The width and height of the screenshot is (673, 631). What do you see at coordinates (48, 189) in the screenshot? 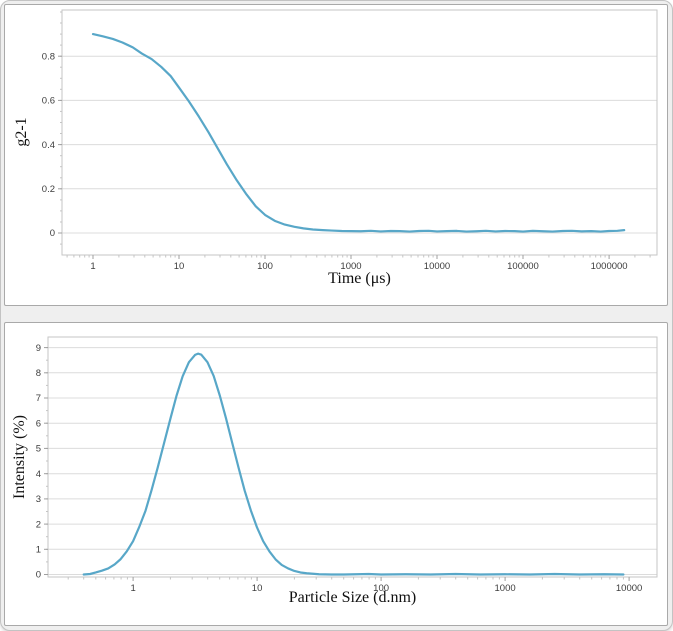
I see `svg-text: 0.2` at bounding box center [48, 189].